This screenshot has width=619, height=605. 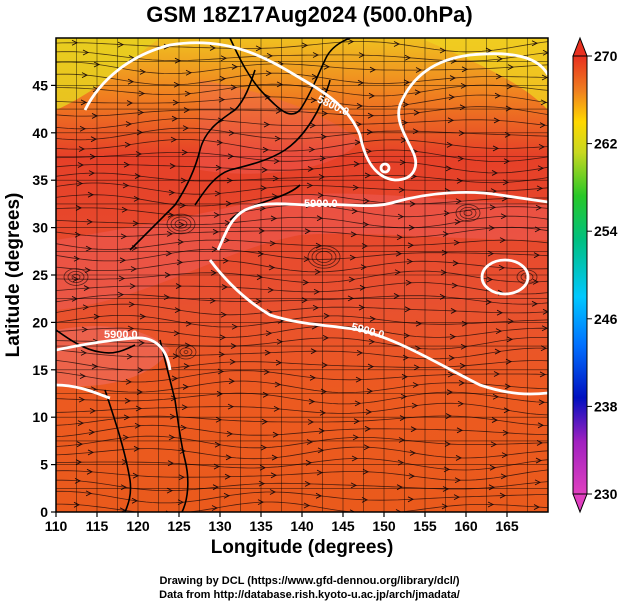 What do you see at coordinates (378, 327) in the screenshot?
I see `contour-5900-south` at bounding box center [378, 327].